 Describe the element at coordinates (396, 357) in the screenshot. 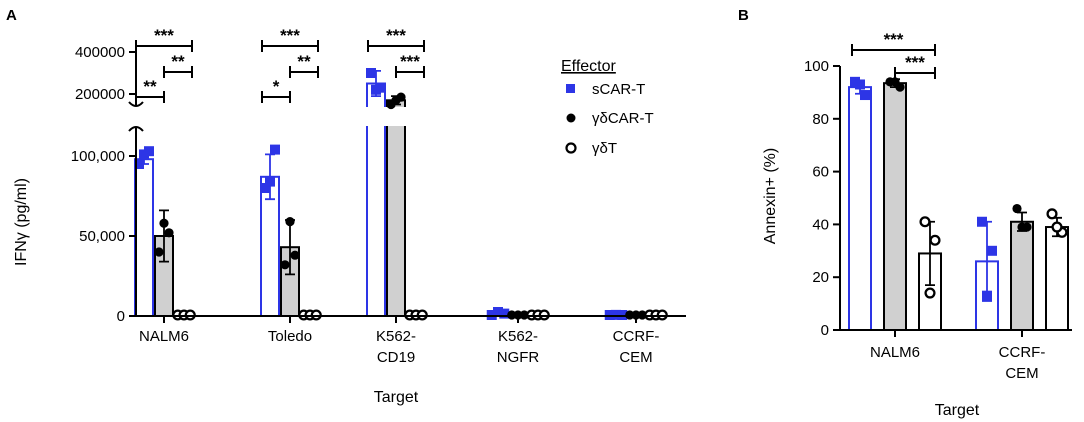

I see `panel-a-category-2-line1: CD19` at that location.